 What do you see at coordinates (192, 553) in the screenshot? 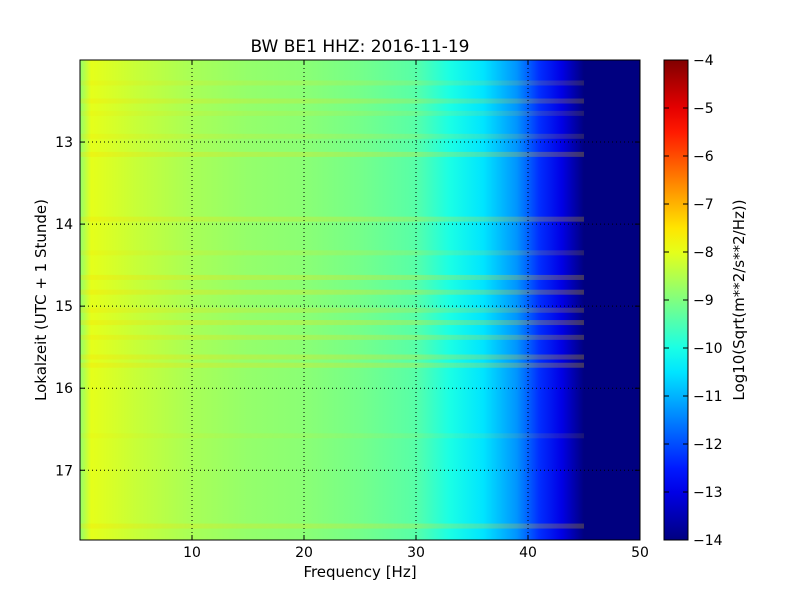
I see `x-tick-label: 10` at bounding box center [192, 553].